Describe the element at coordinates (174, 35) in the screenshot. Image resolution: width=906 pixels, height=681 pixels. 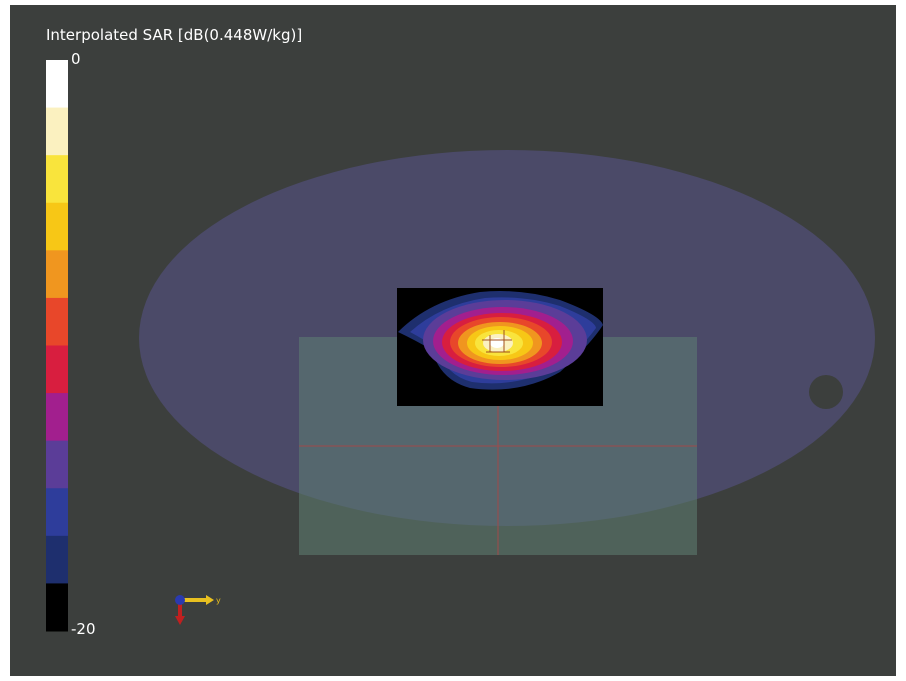
I see `colorbar-title: Interpolated SAR [dB(0.448W/kg)]` at that location.